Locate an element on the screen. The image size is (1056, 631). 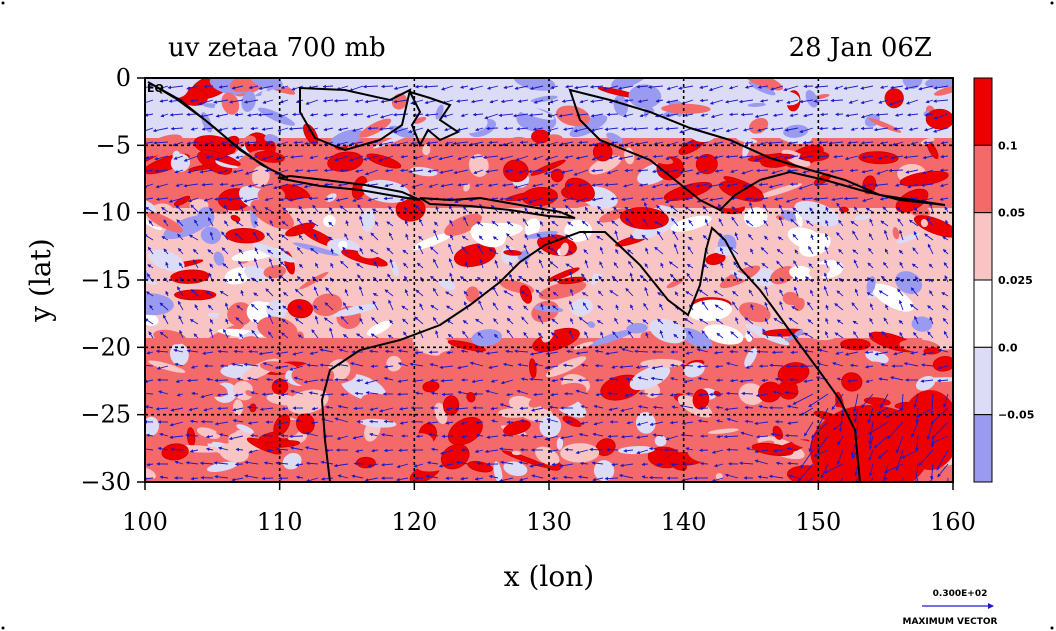
colorbar-label: 0.05 is located at coordinates (1011, 213).